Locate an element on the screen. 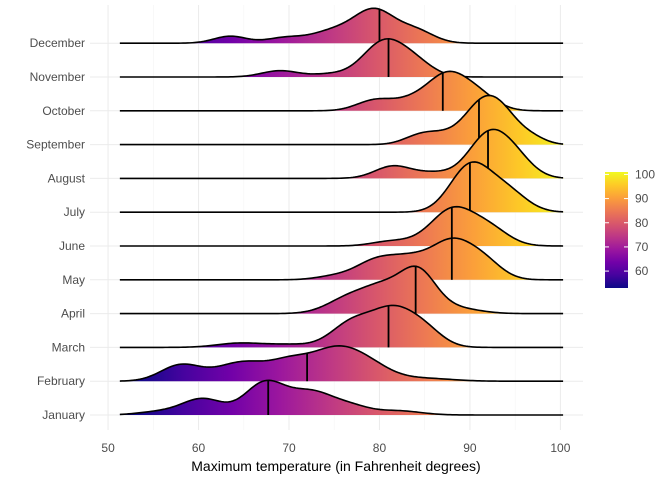 This screenshot has width=672, height=480. ridge-april is located at coordinates (341, 290).